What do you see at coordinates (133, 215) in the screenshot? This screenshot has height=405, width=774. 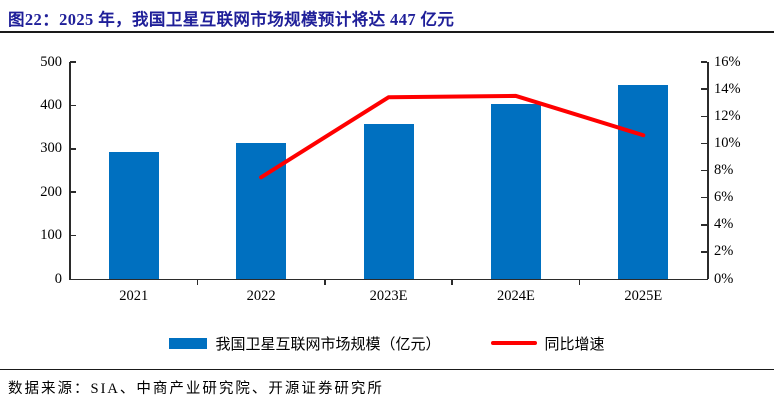 I see `bar-2021` at bounding box center [133, 215].